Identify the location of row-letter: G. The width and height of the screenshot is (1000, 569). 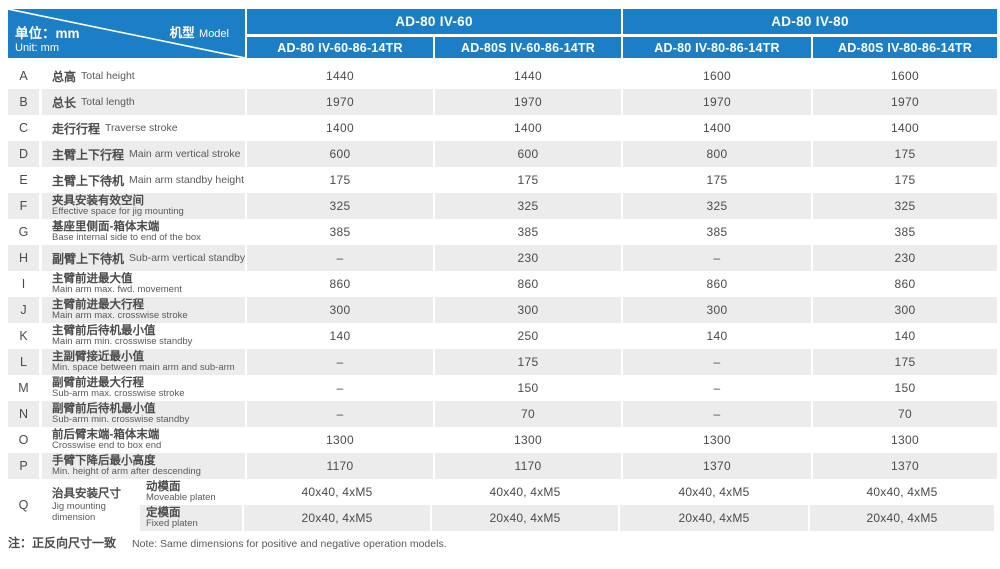
(23, 232).